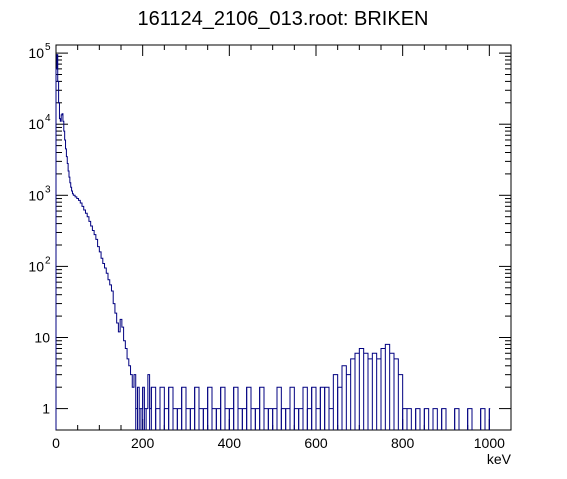  Describe the element at coordinates (489, 443) in the screenshot. I see `x-tick-label: 1000` at that location.